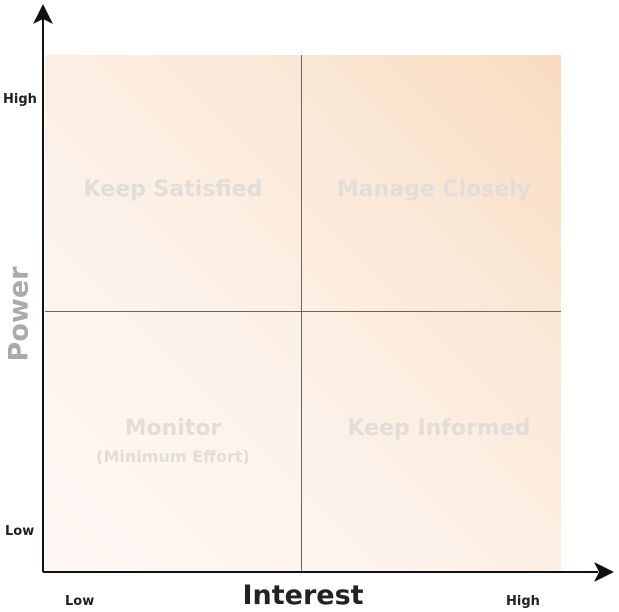 The image size is (619, 612). I want to click on x-axis-arrow, so click(604, 572).